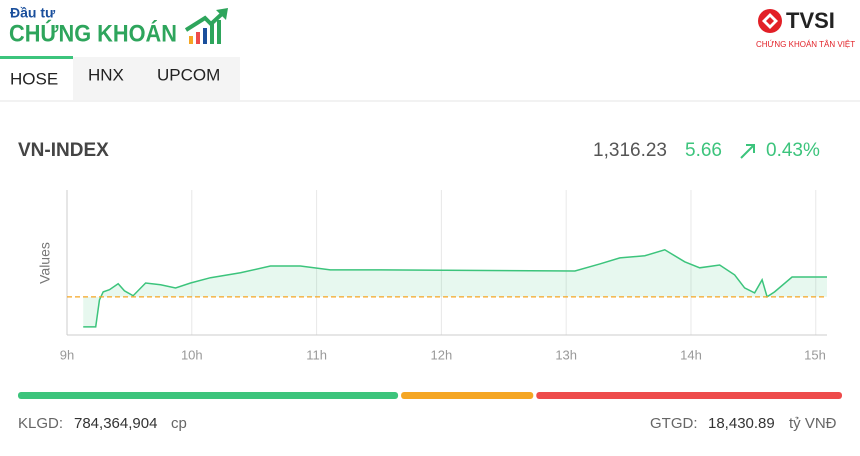 The image size is (860, 456). Describe the element at coordinates (34, 78) in the screenshot. I see `tab: HOSE` at that location.